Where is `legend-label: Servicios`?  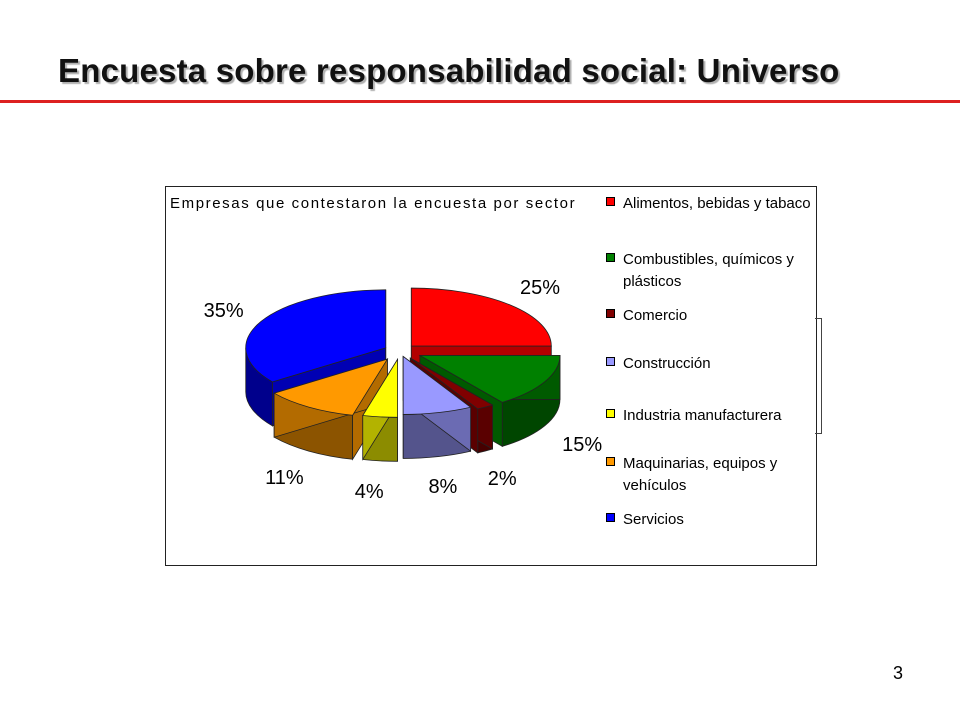
legend-label: Servicios is located at coordinates (653, 519).